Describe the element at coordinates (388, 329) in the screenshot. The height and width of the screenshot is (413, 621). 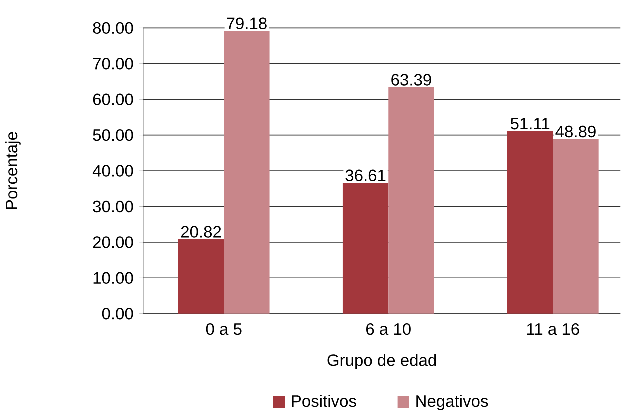
I see `x-tick-label: 6 a 10` at that location.